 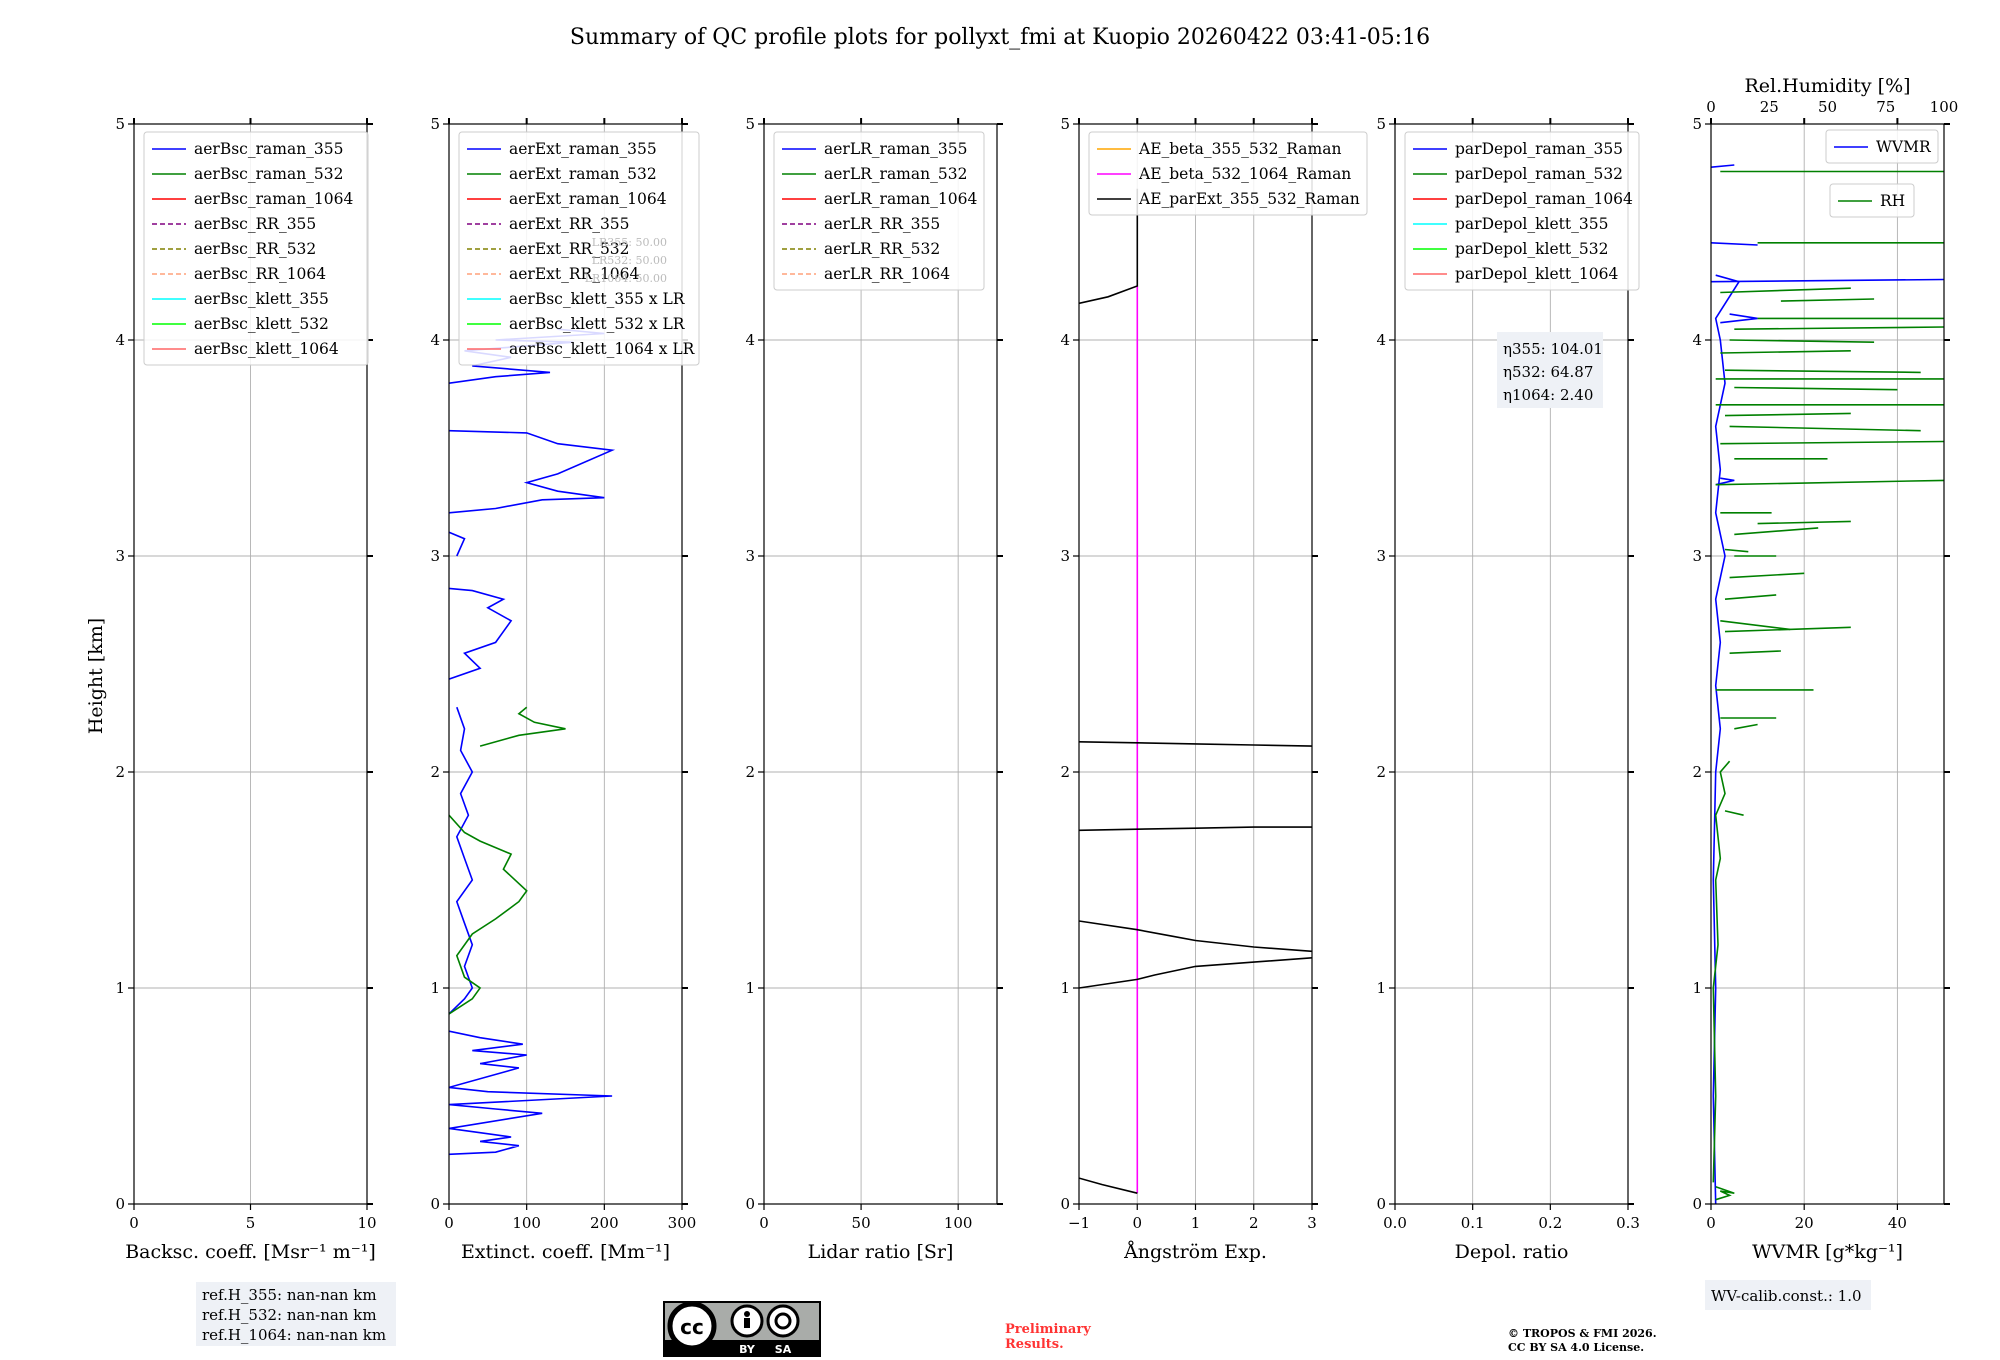 What do you see at coordinates (1239, 149) in the screenshot?
I see `legend-label: AE_beta_355_532_Raman` at bounding box center [1239, 149].